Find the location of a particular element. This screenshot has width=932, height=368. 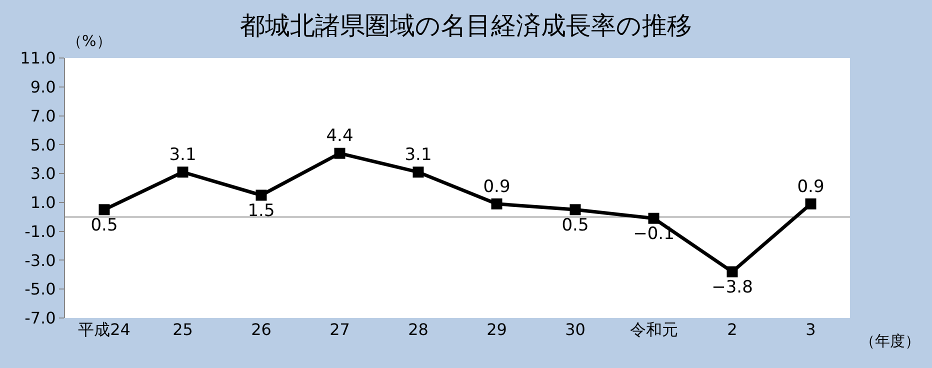

y-tick-label: 11.0 is located at coordinates (38, 58).